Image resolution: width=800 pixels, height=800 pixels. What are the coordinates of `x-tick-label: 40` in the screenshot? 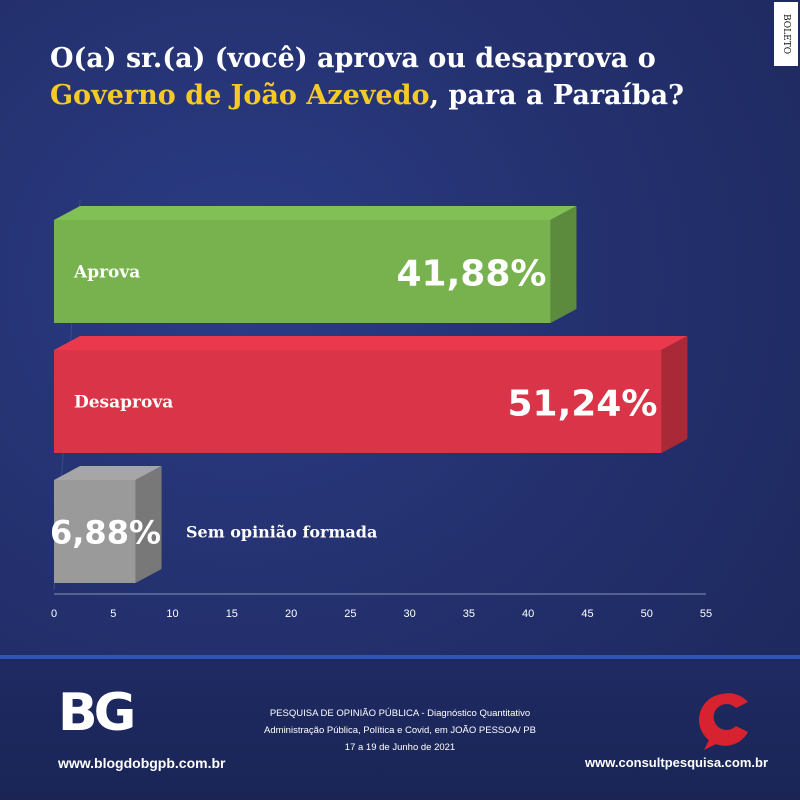 It's located at (528, 614).